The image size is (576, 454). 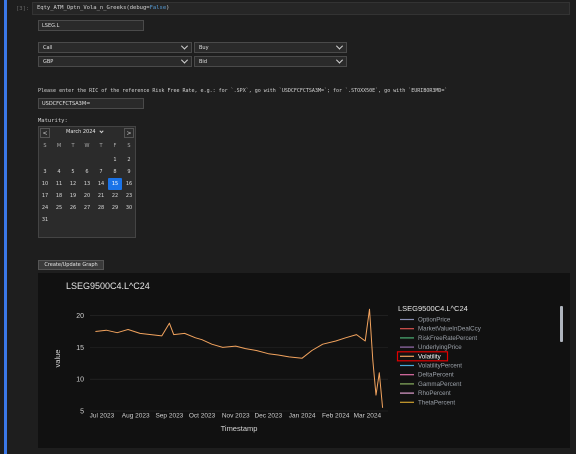 I want to click on legend-item-label: RhoPercent, so click(x=434, y=393).